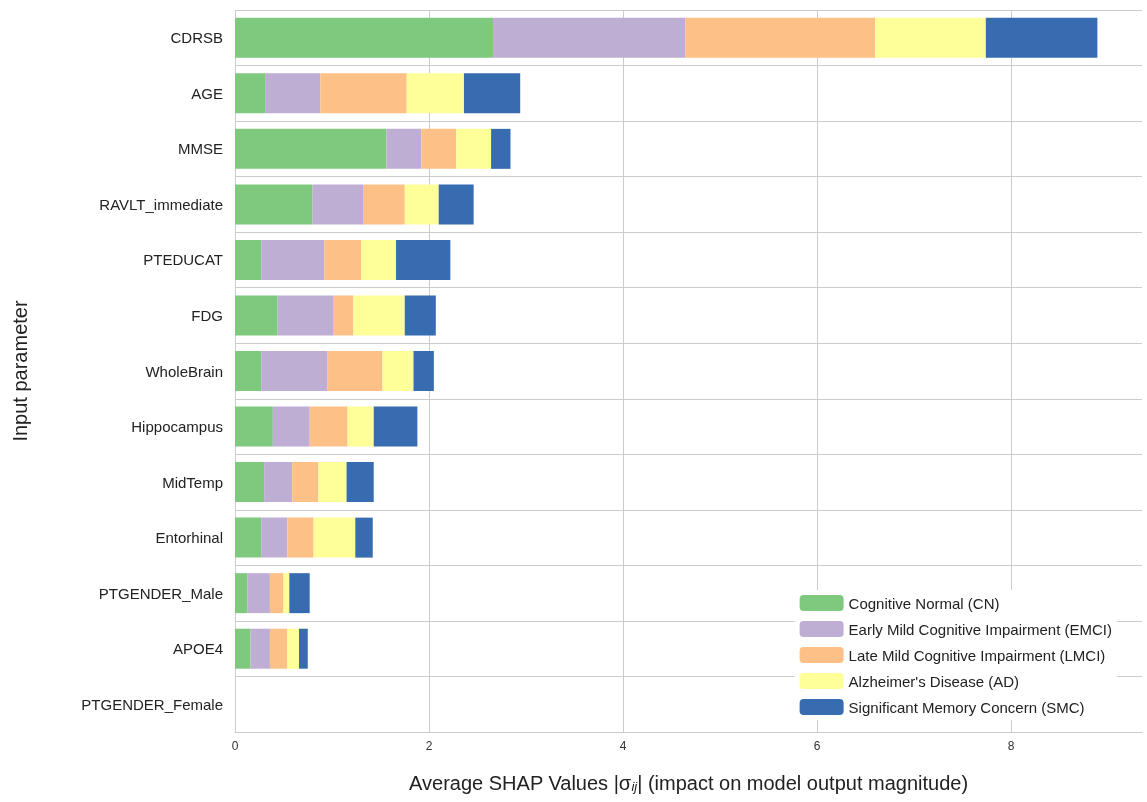 The width and height of the screenshot is (1147, 802). What do you see at coordinates (817, 746) in the screenshot?
I see `x-tick-label: 6` at bounding box center [817, 746].